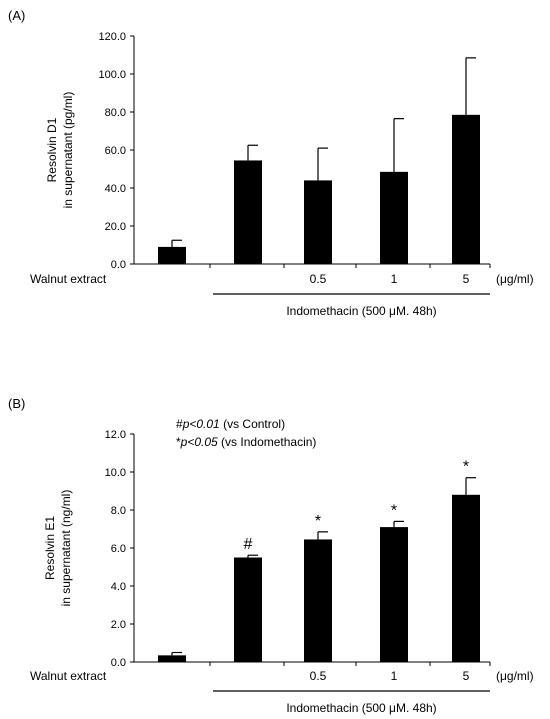 The width and height of the screenshot is (550, 719). Describe the element at coordinates (252, 424) in the screenshot. I see `chart-b-note-comparison: (vs Control)` at that location.